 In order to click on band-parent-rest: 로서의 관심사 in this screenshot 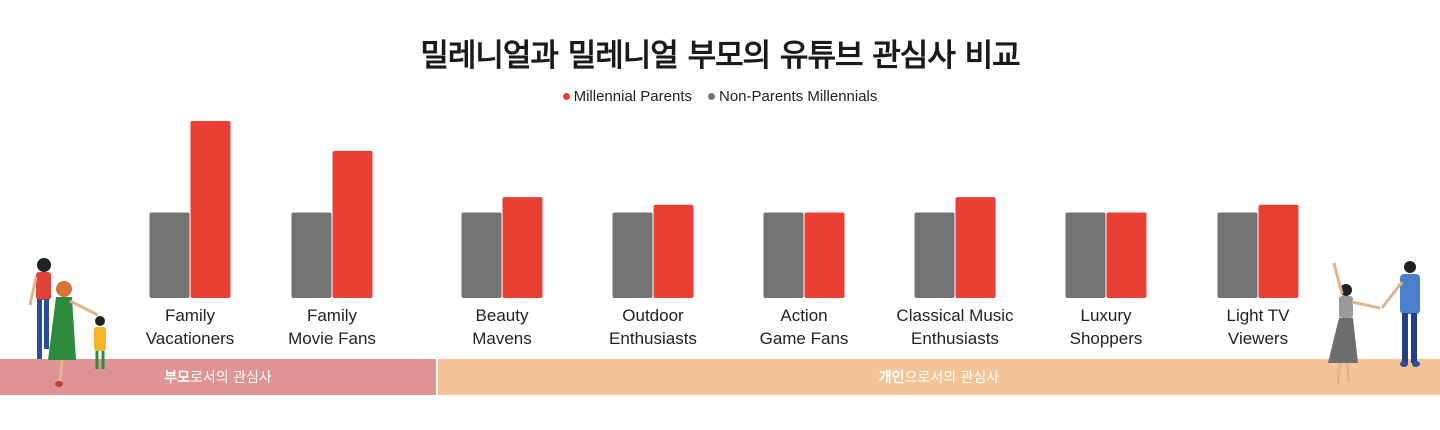, I will do `click(231, 378)`.